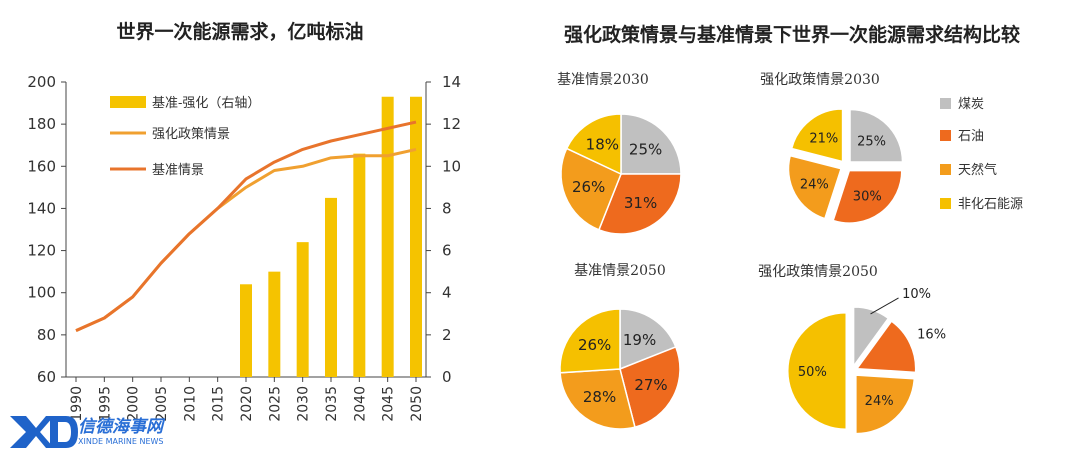 The width and height of the screenshot is (1080, 453). Describe the element at coordinates (239, 31) in the screenshot. I see `left-chart-title: 世界一次能源需求，亿吨标油` at that location.